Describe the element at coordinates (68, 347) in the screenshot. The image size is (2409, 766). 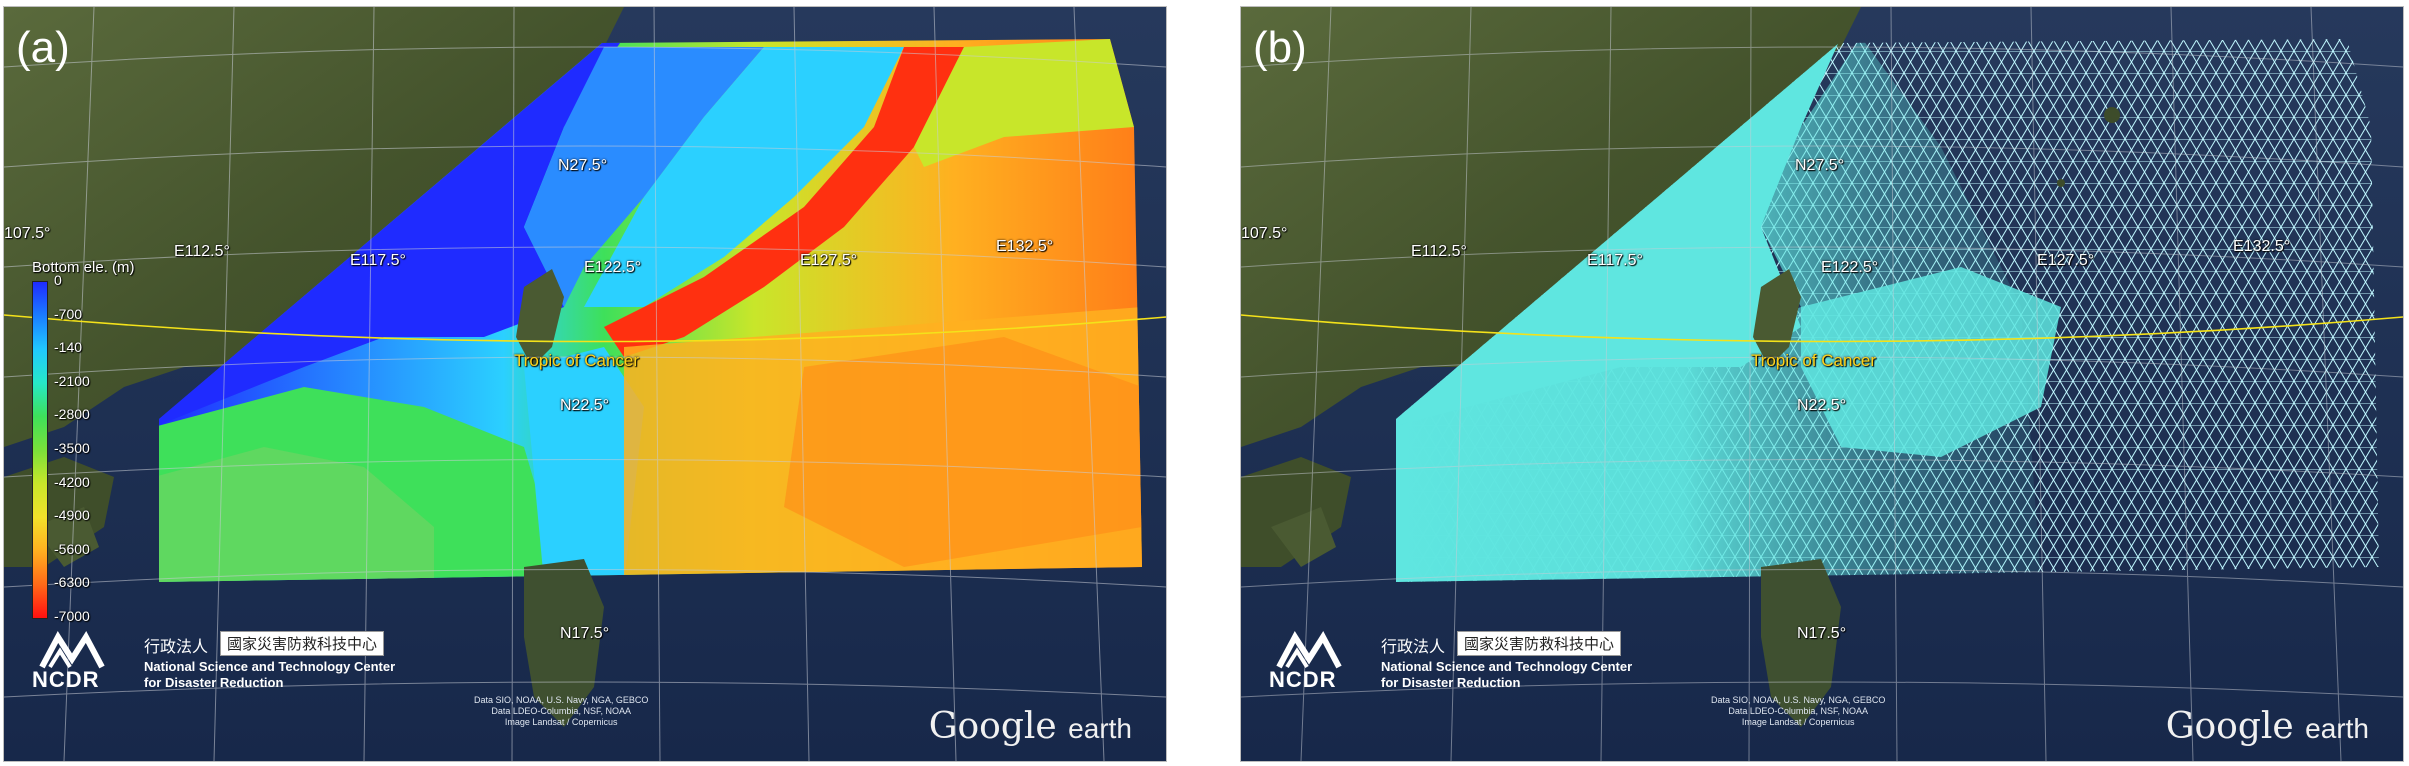
I see `legend-tick-label: -140` at that location.